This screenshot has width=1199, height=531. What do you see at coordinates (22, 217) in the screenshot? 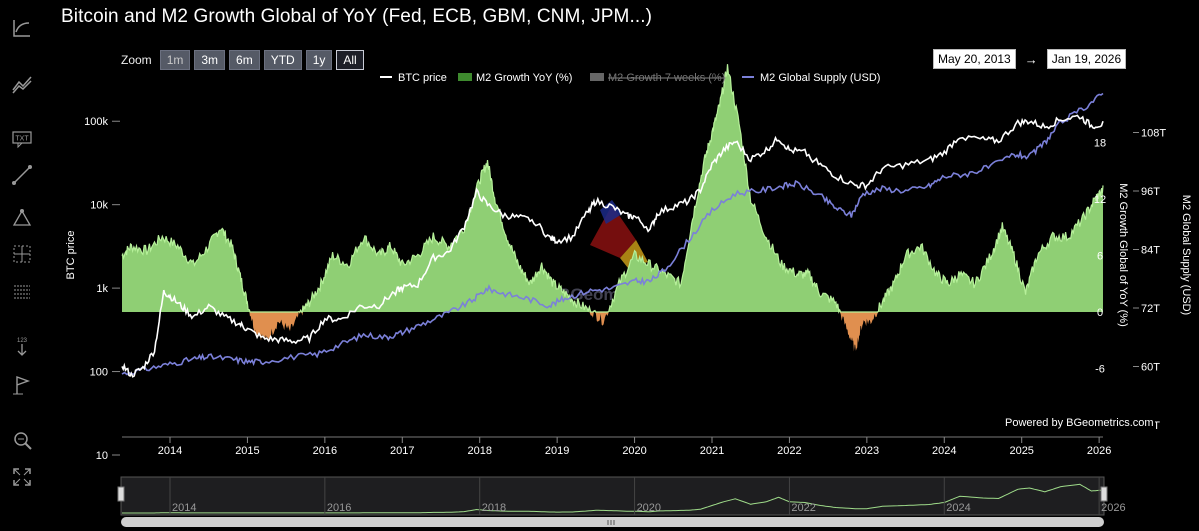
I see `measure-icon` at bounding box center [22, 217].